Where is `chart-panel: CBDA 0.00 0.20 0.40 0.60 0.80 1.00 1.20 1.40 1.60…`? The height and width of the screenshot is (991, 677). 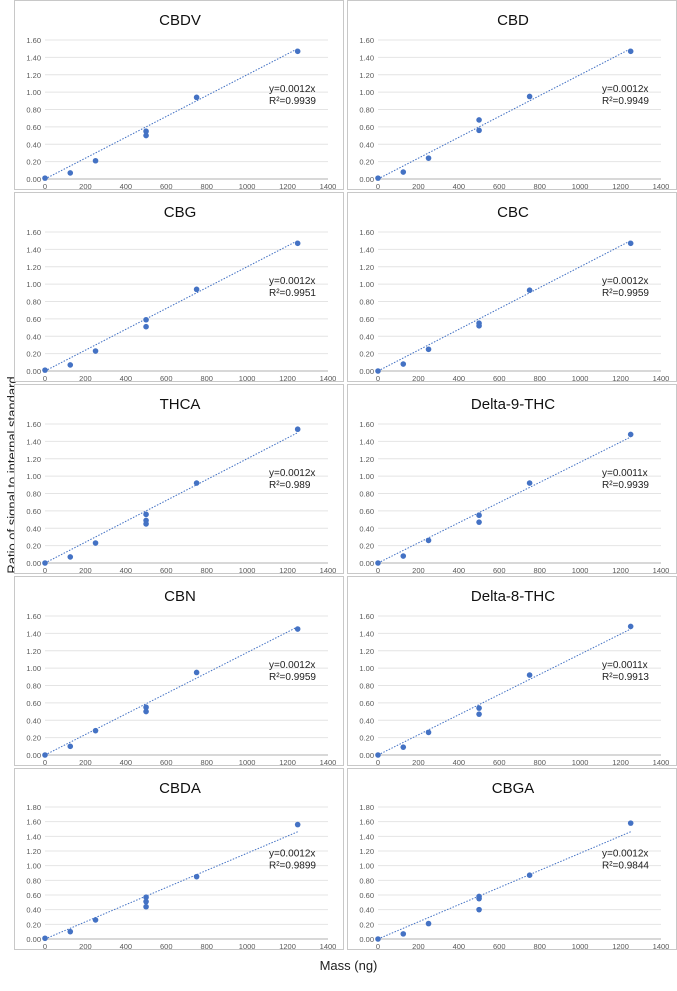 chart-panel: CBDA 0.00 0.20 0.40 0.60 0.80 1.00 1.20 1.40 1.60… is located at coordinates (179, 859).